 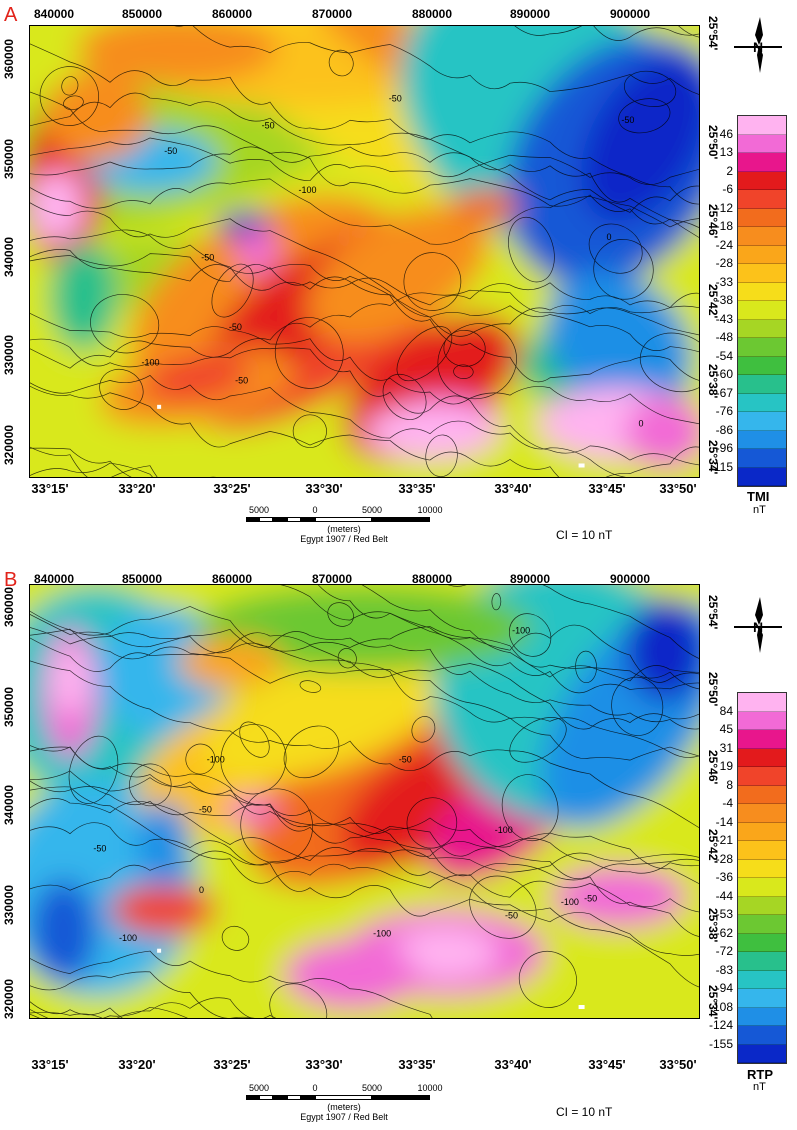 I want to click on datum-label: Egypt 1907 / Red Belt, so click(x=344, y=539).